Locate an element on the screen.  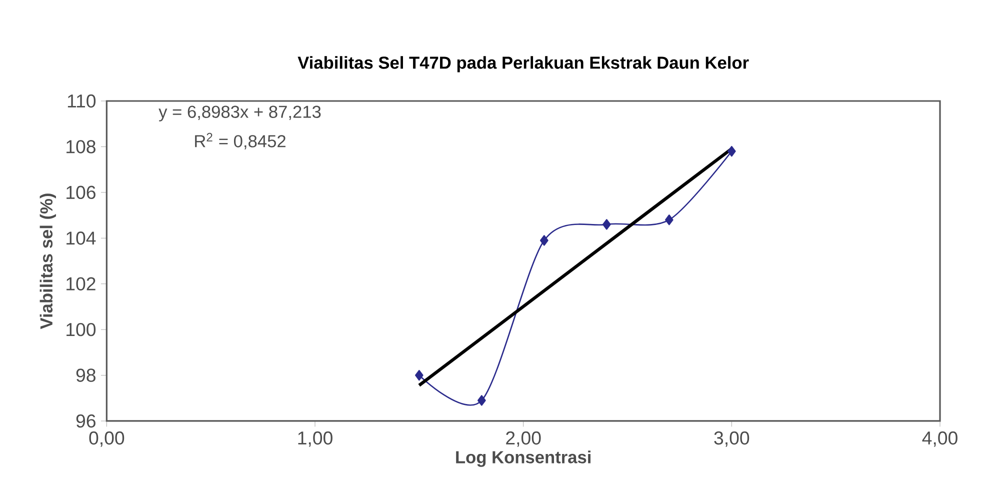
y-axis-title: Viabilitas sel (%) is located at coordinates (48, 262).